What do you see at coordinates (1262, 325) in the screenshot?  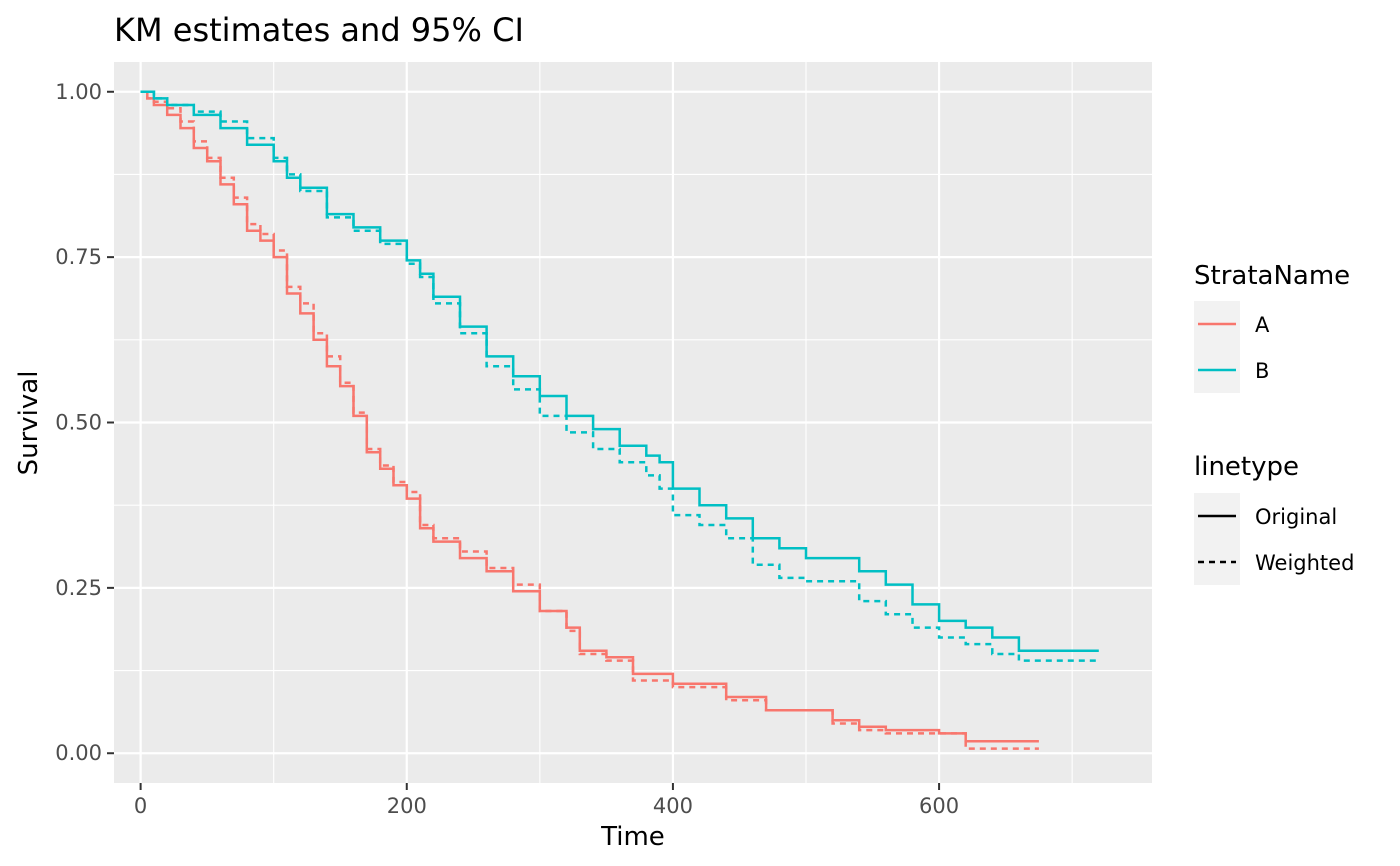 I see `legend-label-a: A` at bounding box center [1262, 325].